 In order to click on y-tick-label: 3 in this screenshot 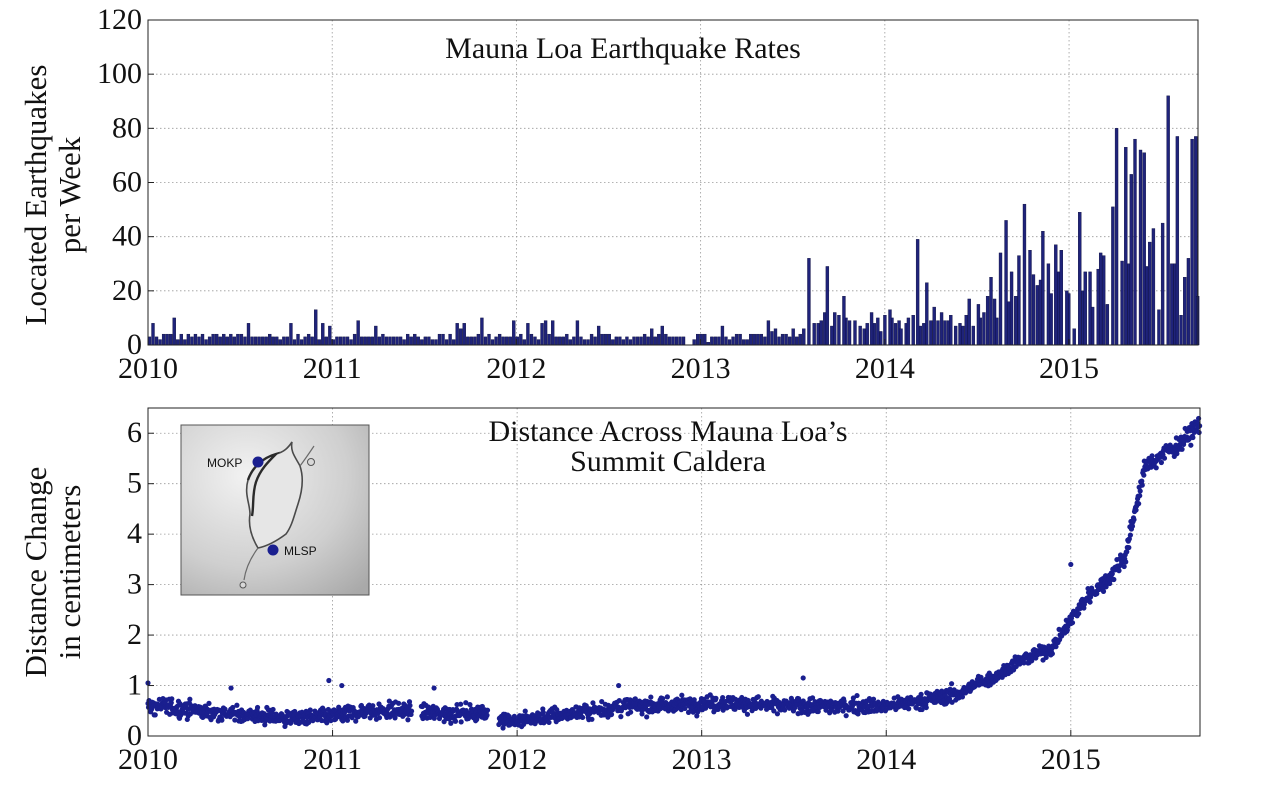, I will do `click(134, 584)`.